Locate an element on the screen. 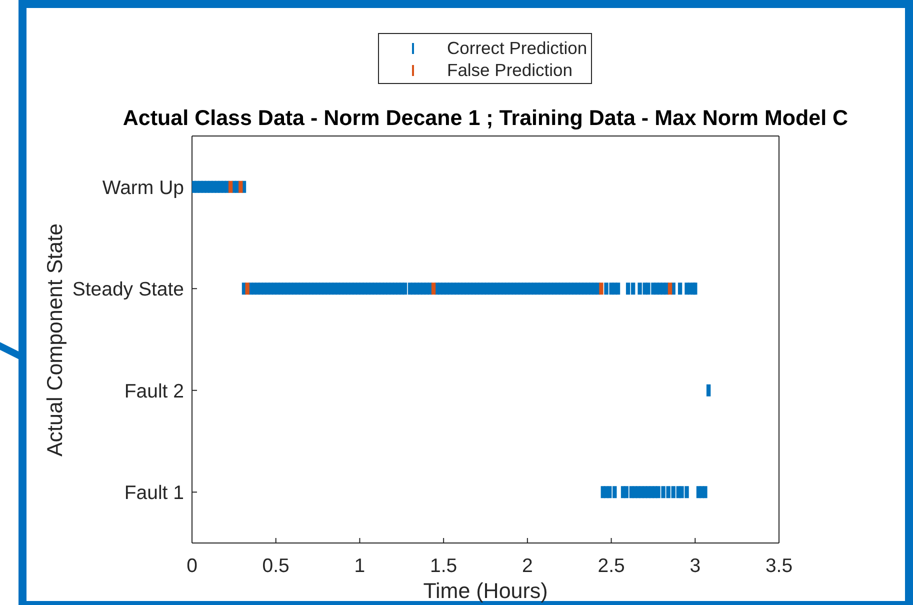 Image resolution: width=913 pixels, height=605 pixels. y-tick-label: Fault 2 is located at coordinates (154, 391).